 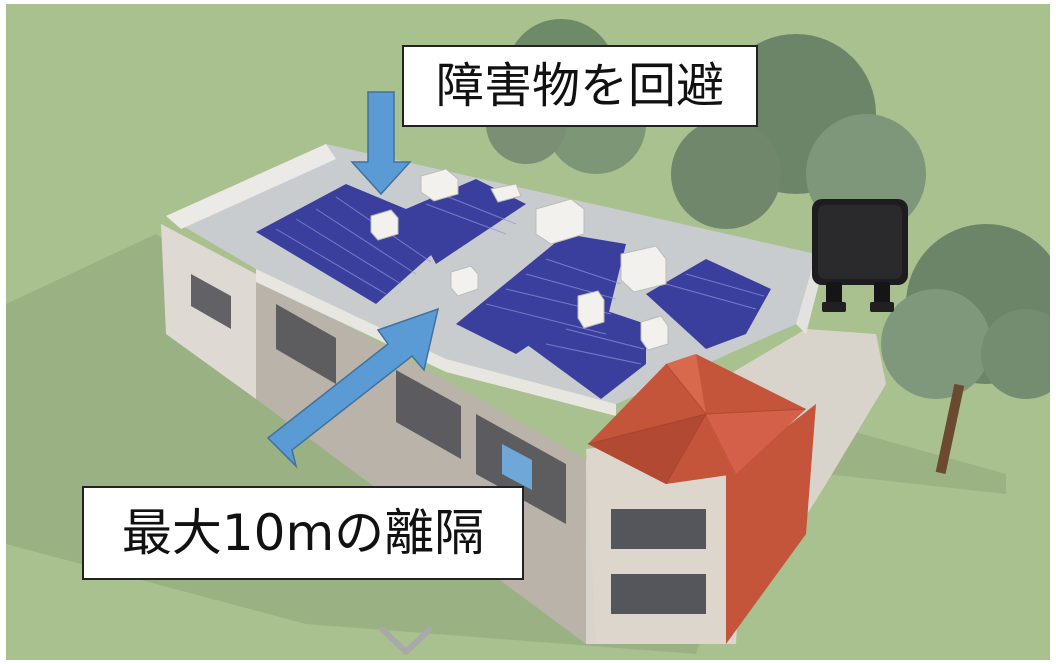 What do you see at coordinates (303, 533) in the screenshot?
I see `callout-max-distance: 最大10mの離隔` at bounding box center [303, 533].